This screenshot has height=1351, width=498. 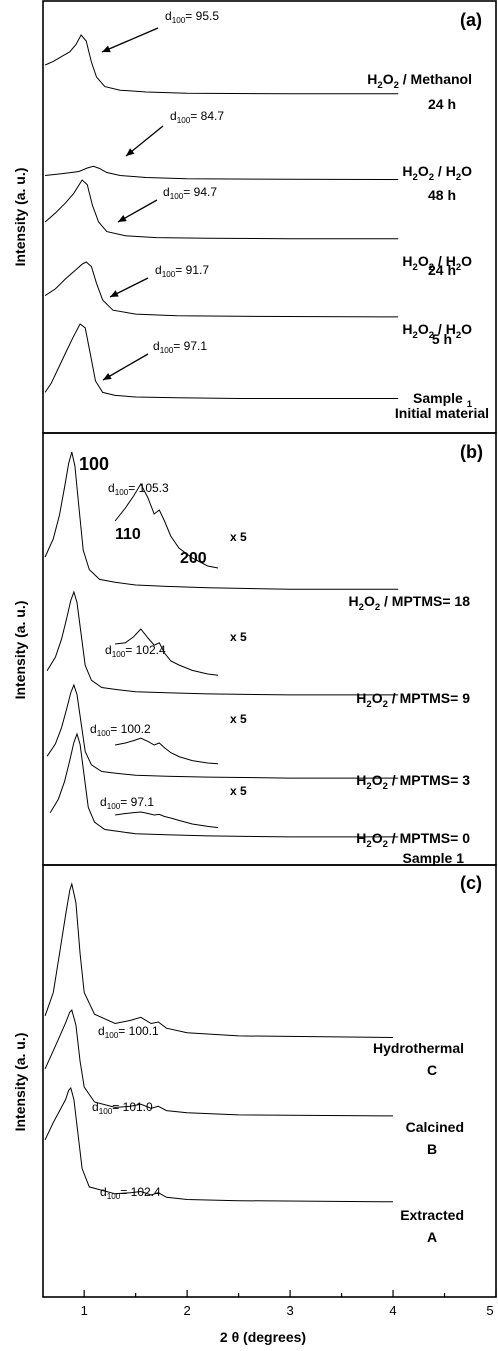 What do you see at coordinates (238, 719) in the screenshot?
I see `panel-b-magnification-3: x 5` at bounding box center [238, 719].